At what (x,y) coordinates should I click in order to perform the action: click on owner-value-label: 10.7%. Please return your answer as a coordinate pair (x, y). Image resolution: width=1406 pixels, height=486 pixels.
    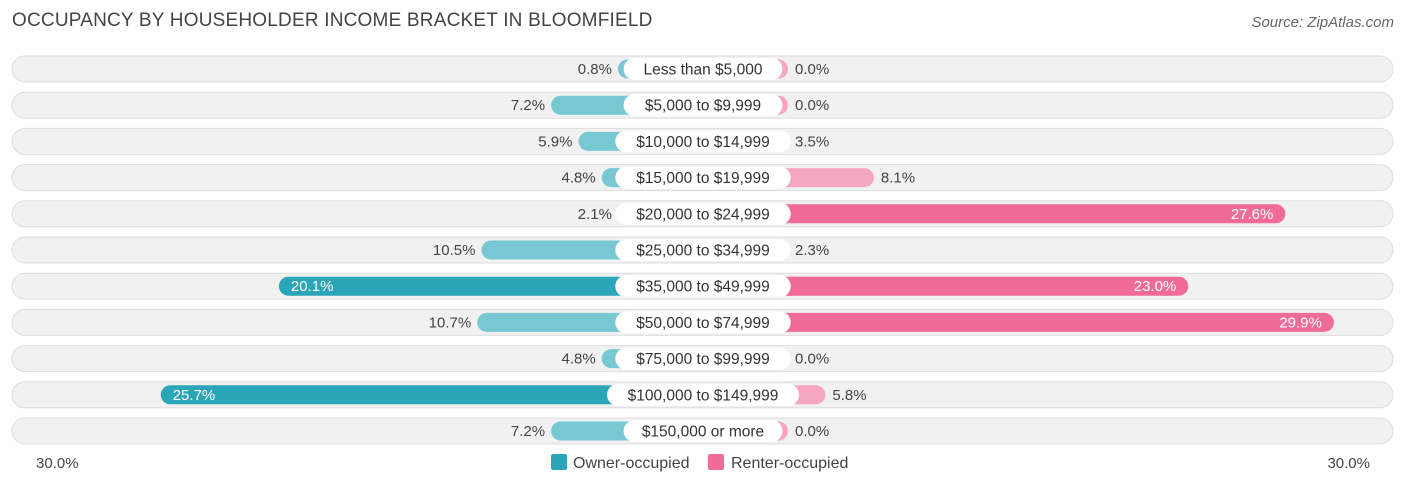
    Looking at the image, I should click on (450, 322).